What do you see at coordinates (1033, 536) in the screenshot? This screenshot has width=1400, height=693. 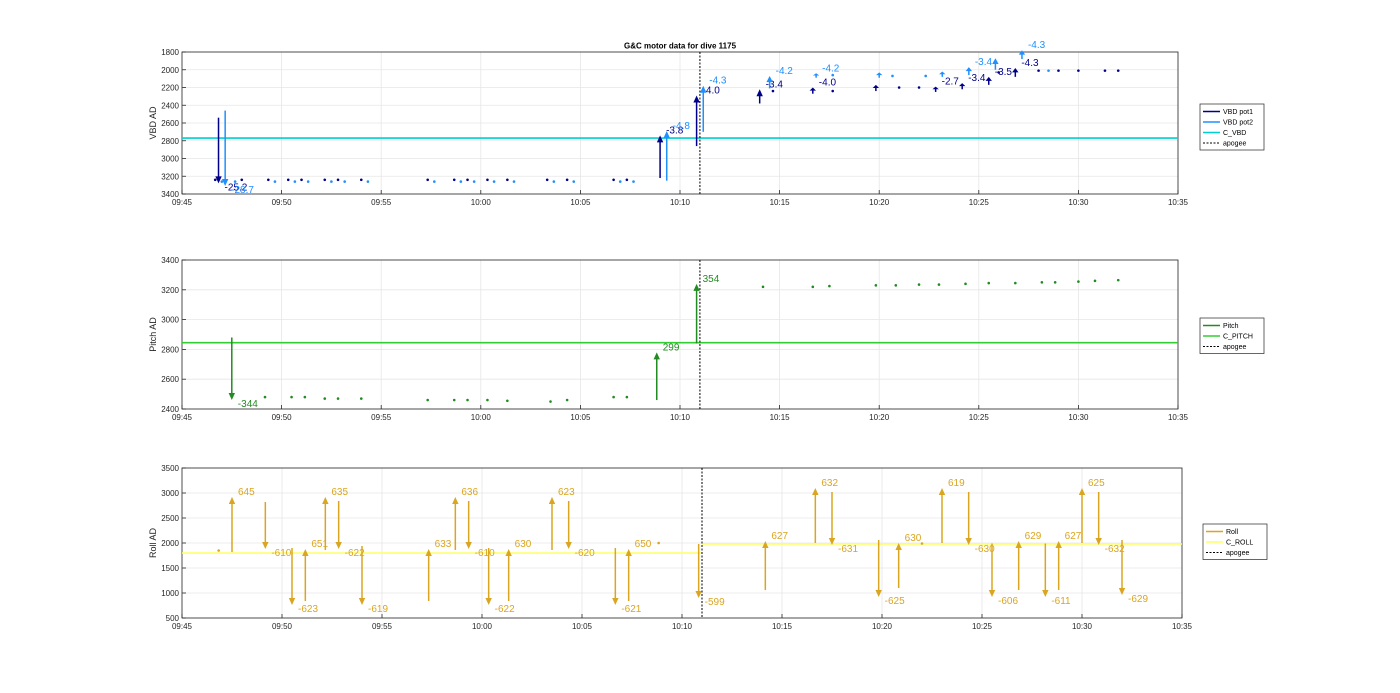 I see `move-label: 629` at bounding box center [1033, 536].